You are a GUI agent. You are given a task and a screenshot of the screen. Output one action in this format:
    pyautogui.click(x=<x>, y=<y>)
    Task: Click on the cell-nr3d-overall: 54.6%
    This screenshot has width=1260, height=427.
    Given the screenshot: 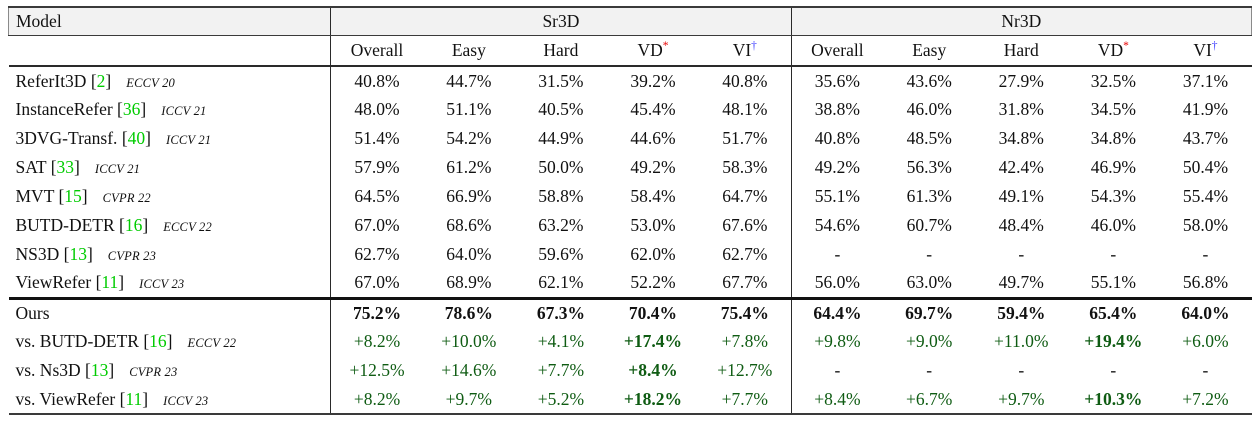 What is the action you would take?
    pyautogui.click(x=837, y=225)
    